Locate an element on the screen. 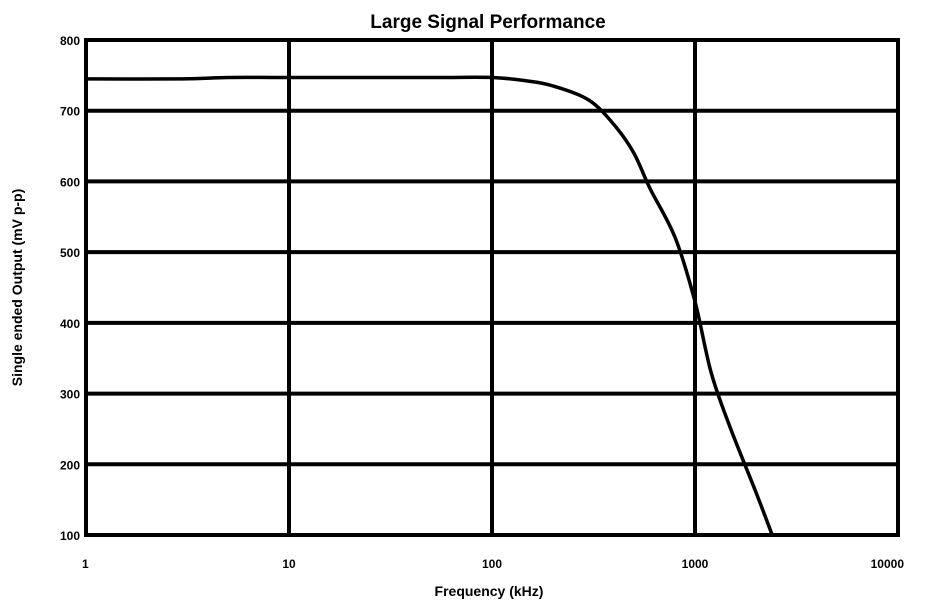 This screenshot has width=925, height=606. y-tick-label: 800 is located at coordinates (70, 41).